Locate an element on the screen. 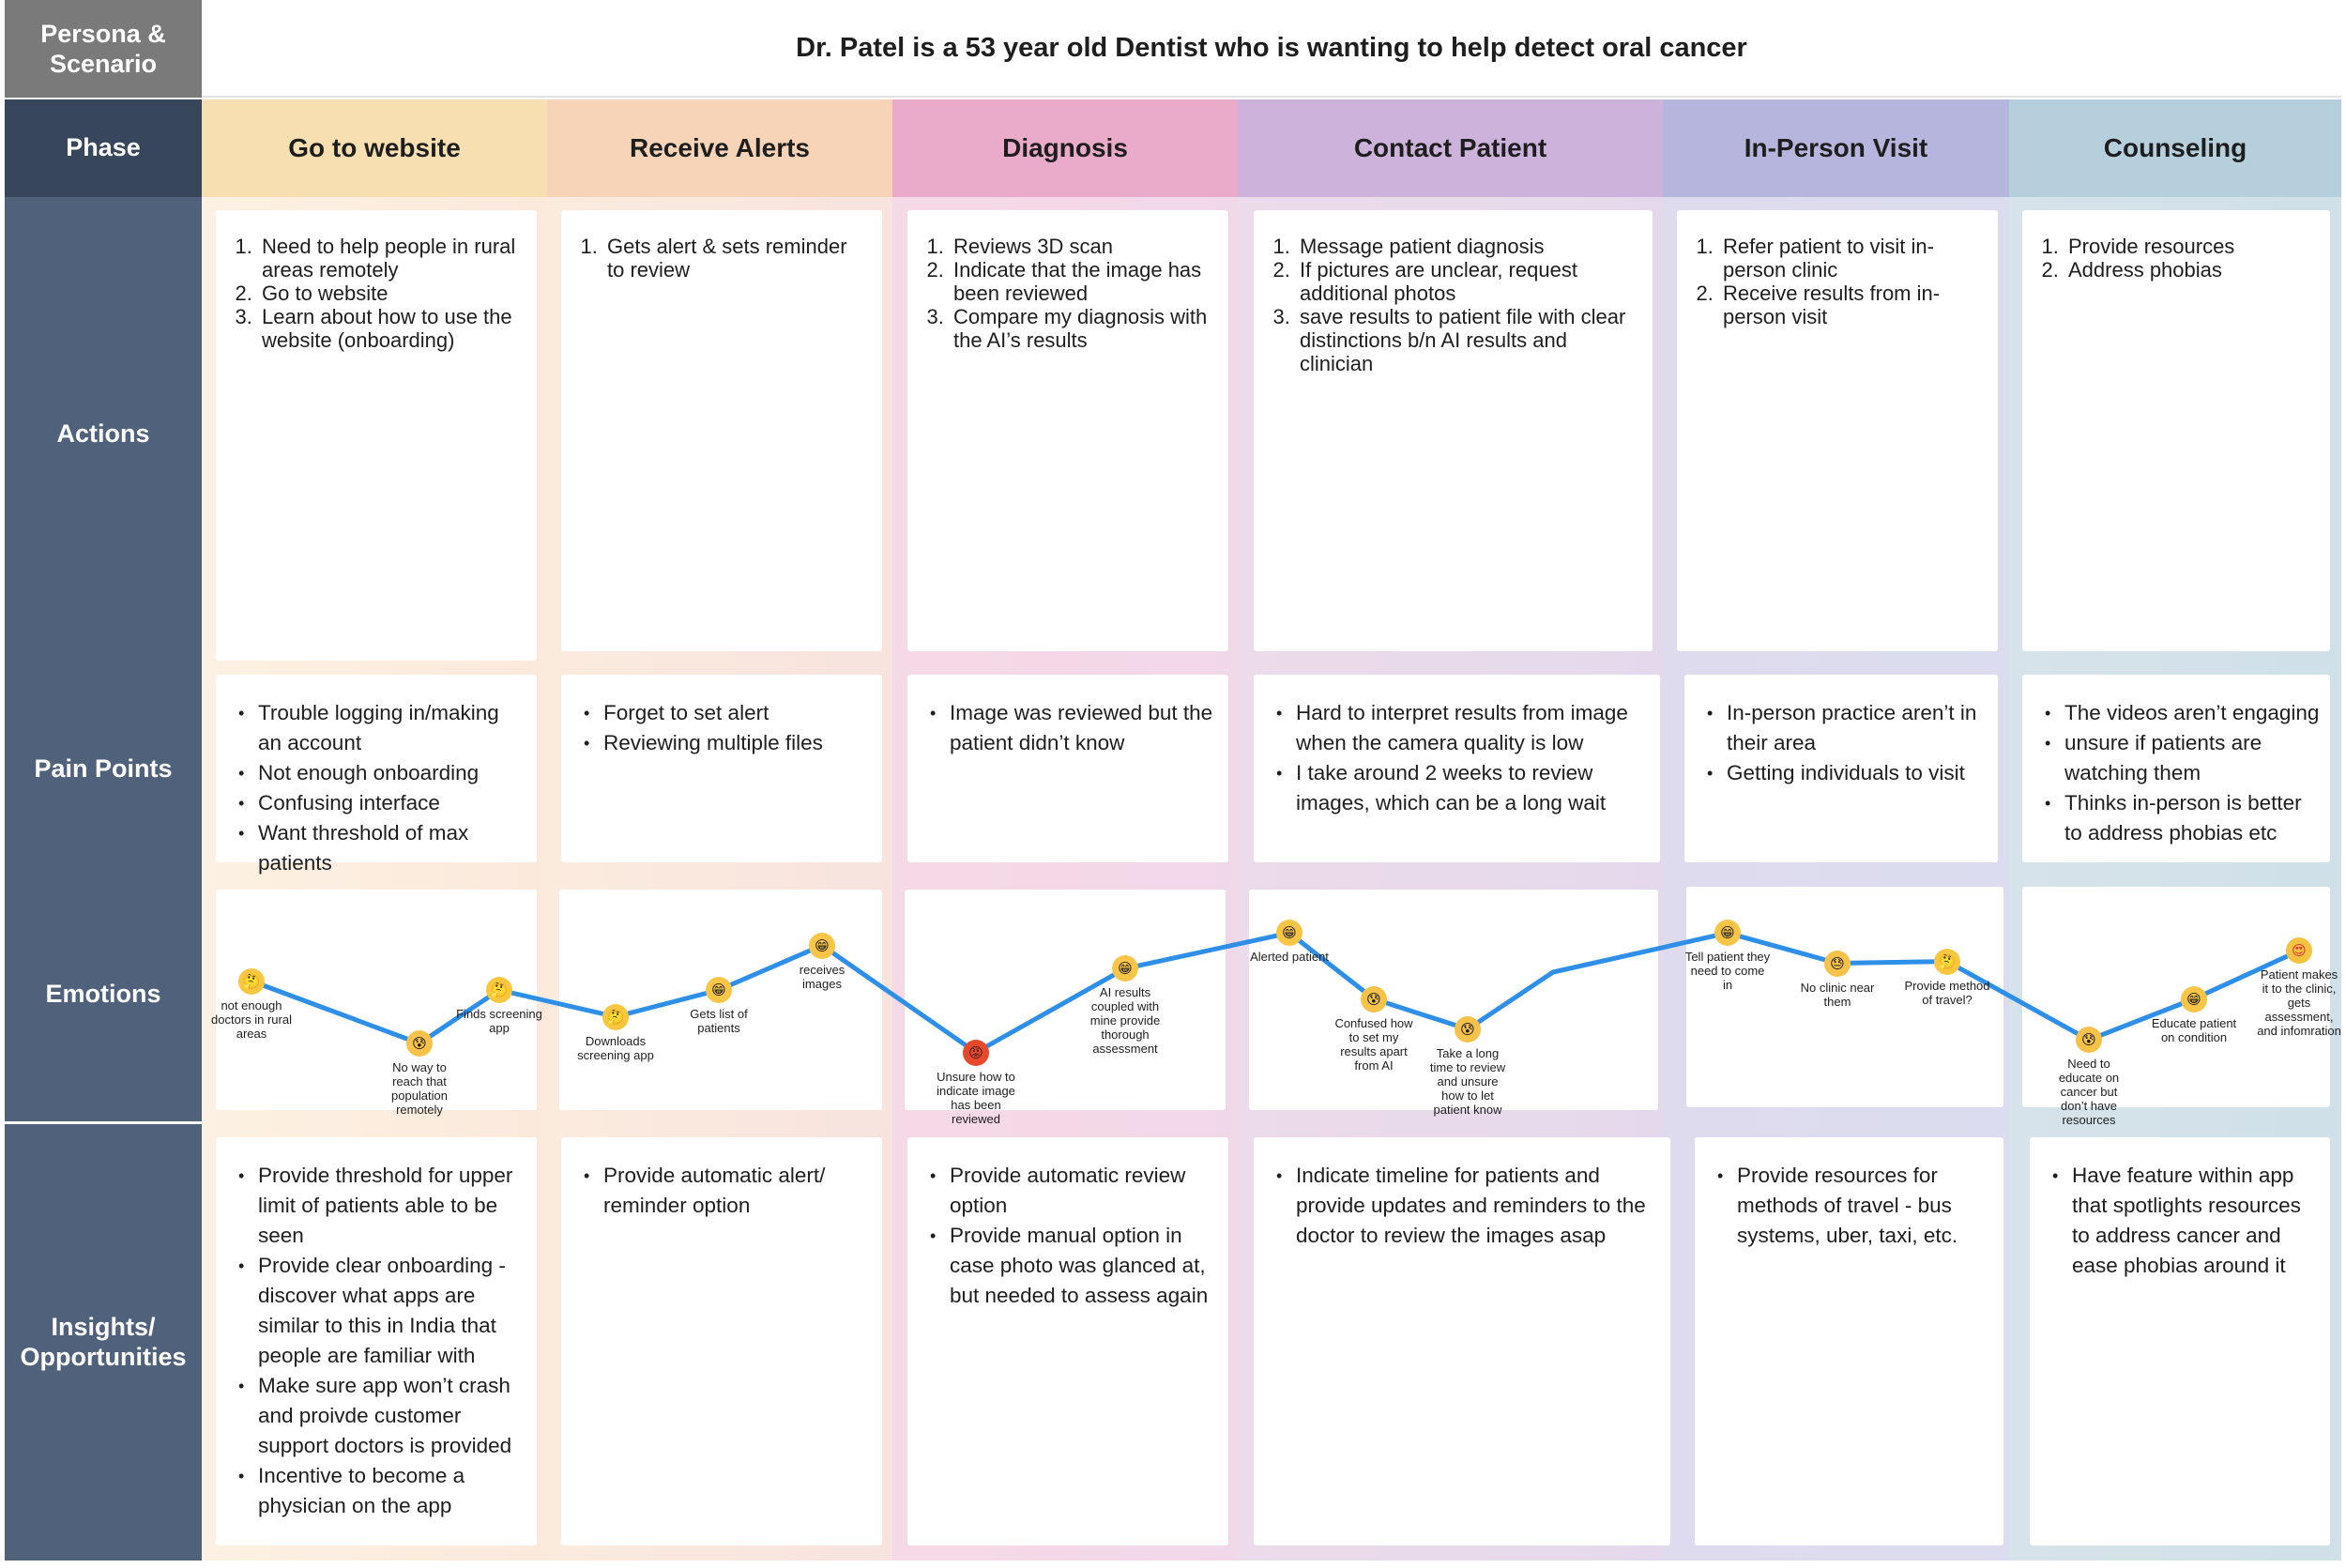 Image resolution: width=2346 pixels, height=1568 pixels. heart-eyes-face-icon: 😍 is located at coordinates (2299, 951).